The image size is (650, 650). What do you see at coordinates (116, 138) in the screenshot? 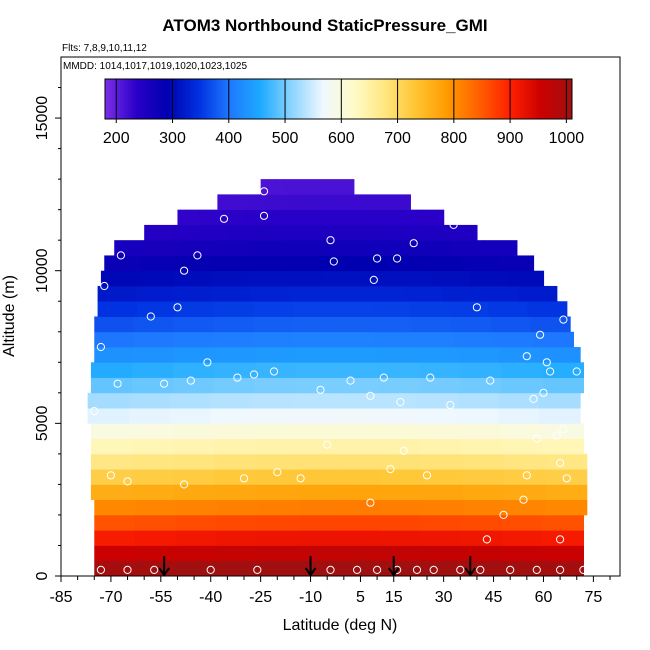
I see `colorbar-tick-label: 200` at bounding box center [116, 138].